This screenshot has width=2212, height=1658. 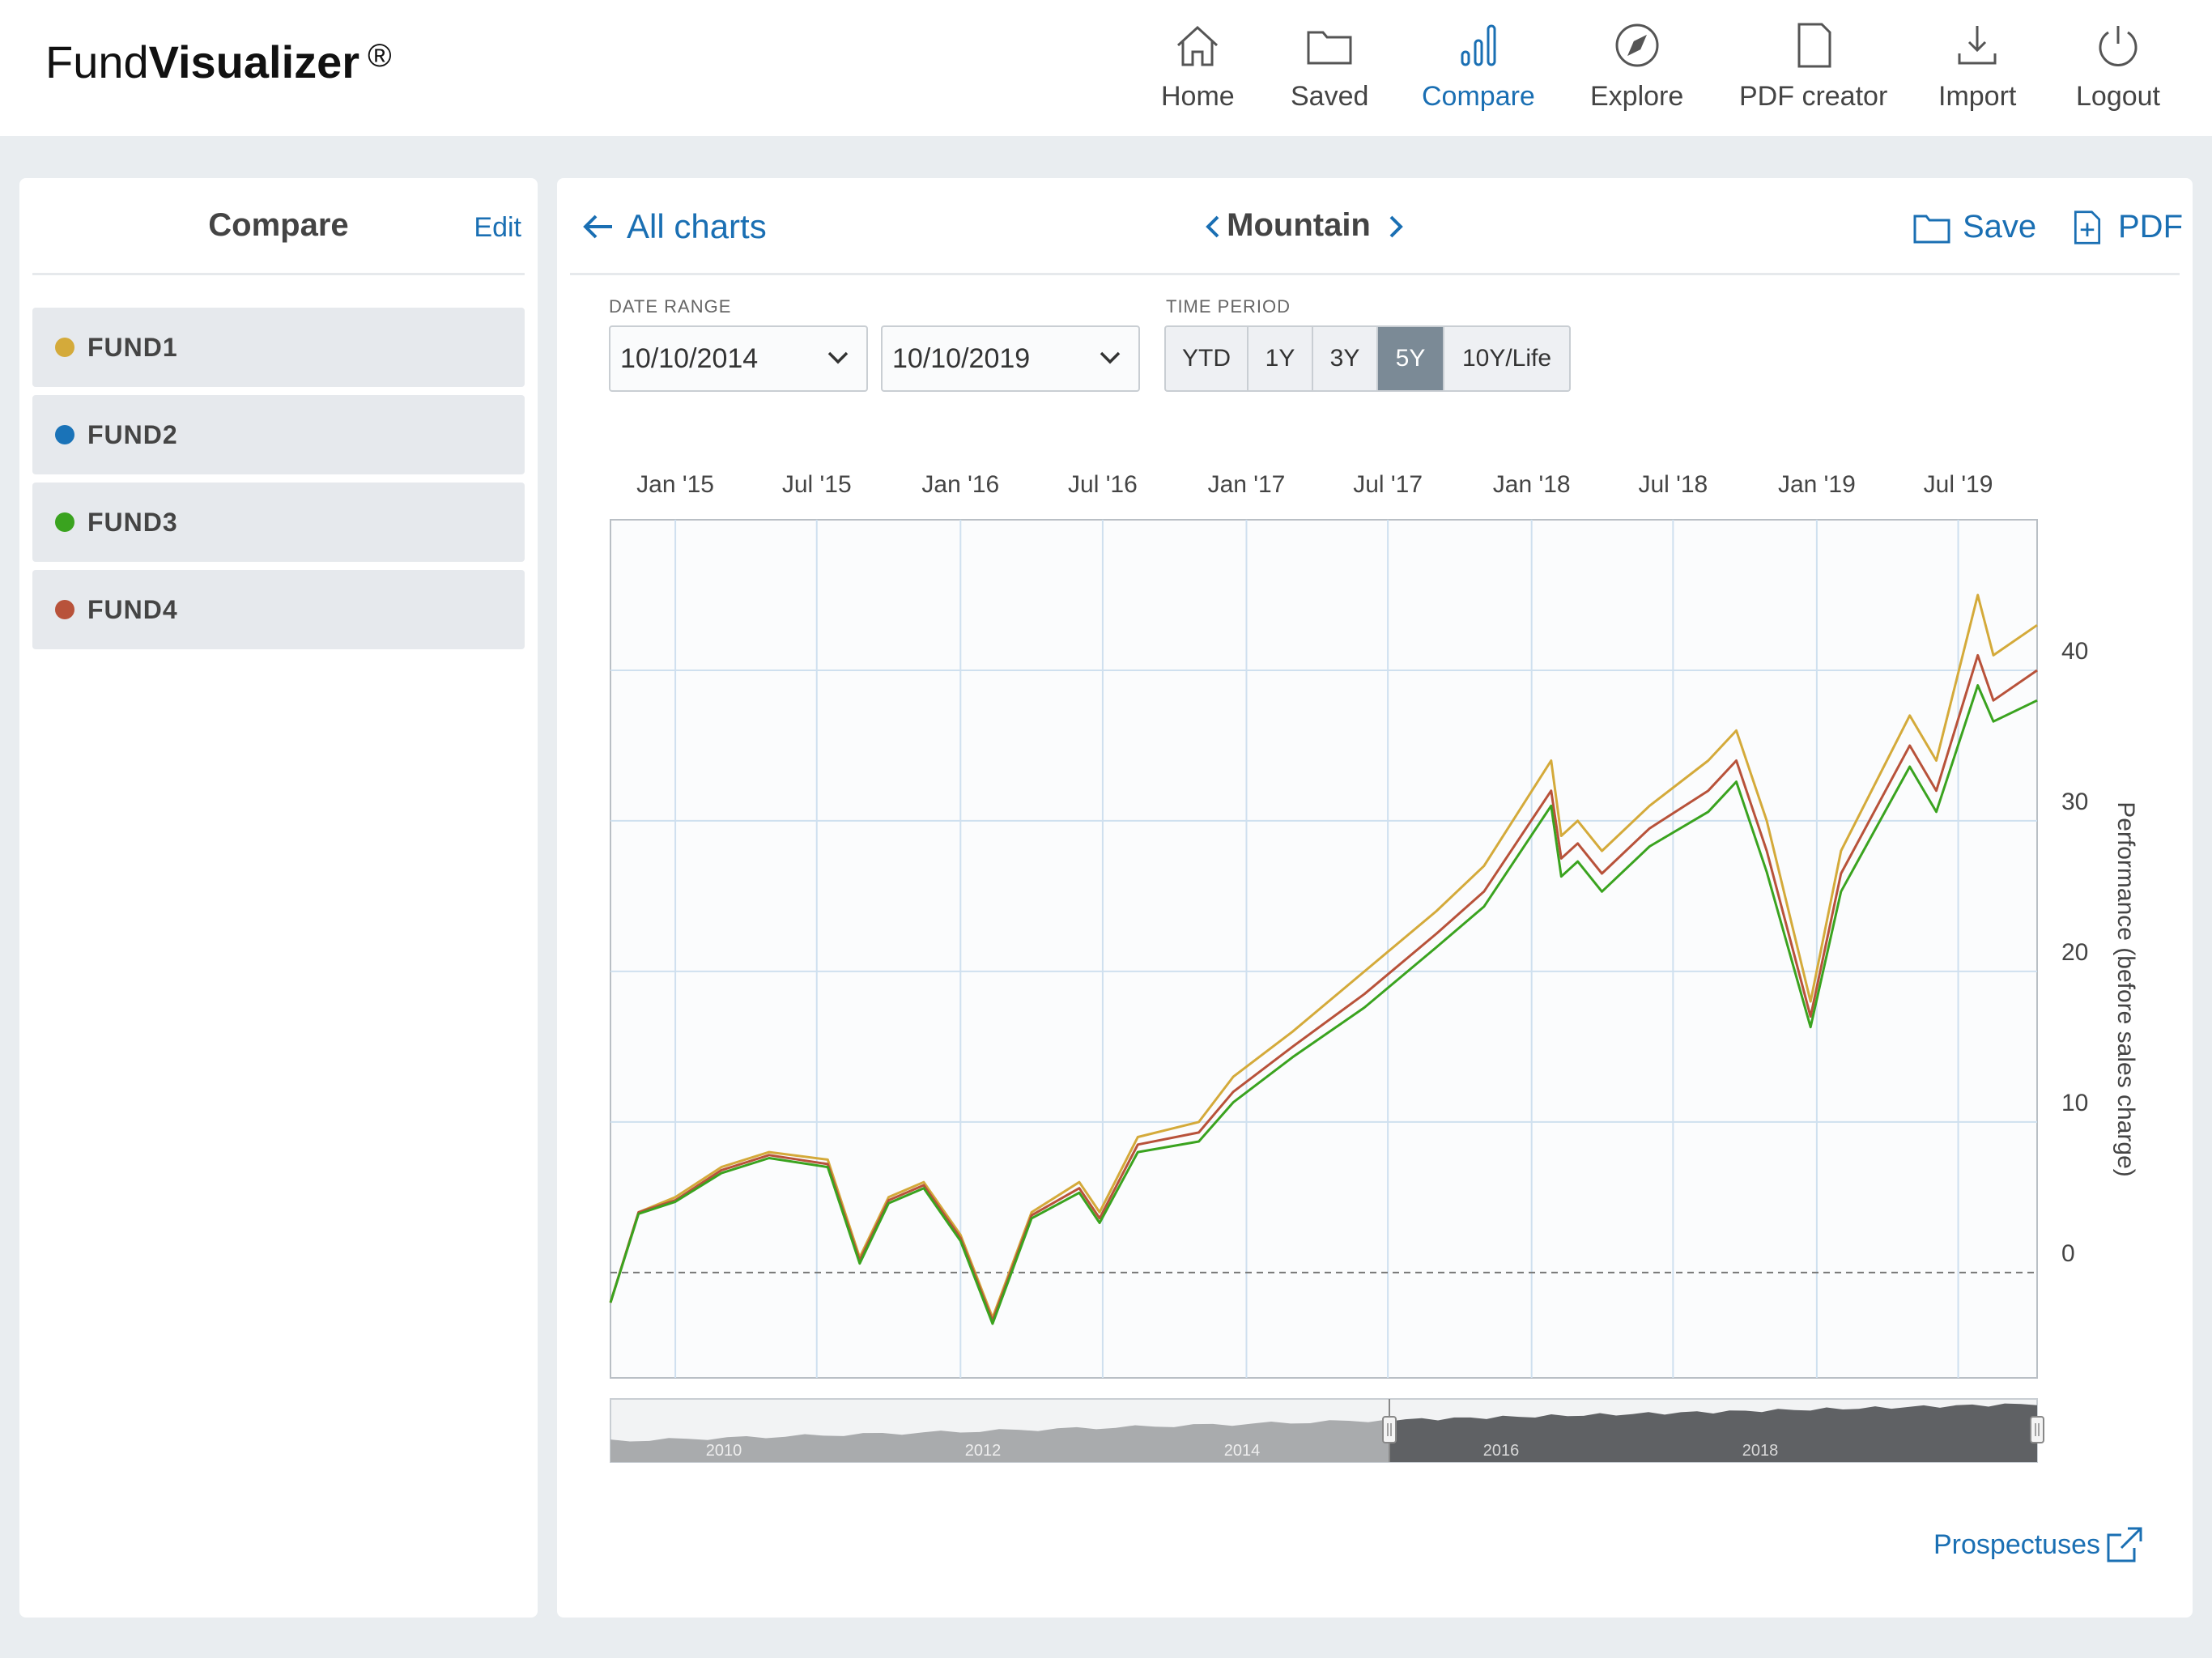 I want to click on y-tick-label: 0, so click(x=2068, y=1253).